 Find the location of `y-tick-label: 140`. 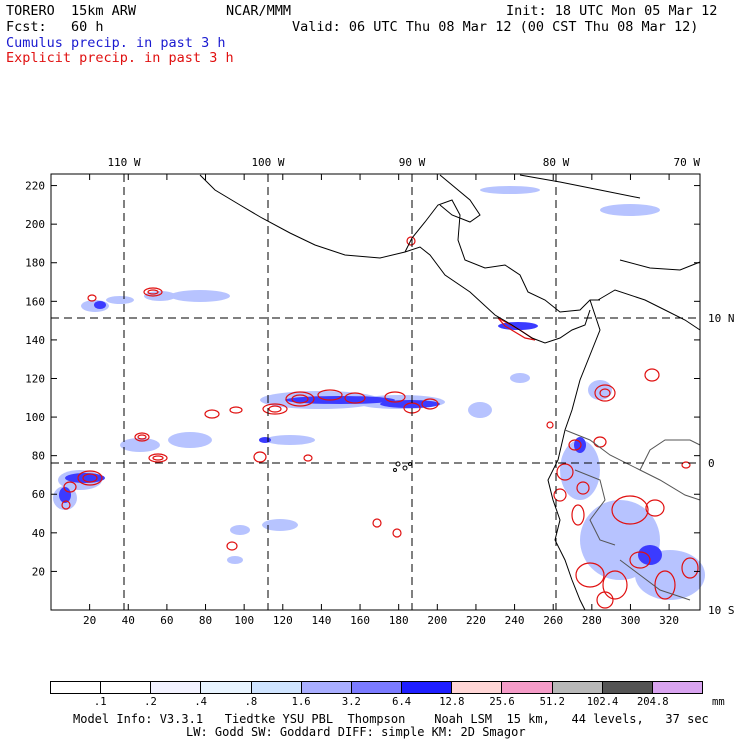

y-tick-label: 140 is located at coordinates (35, 340).